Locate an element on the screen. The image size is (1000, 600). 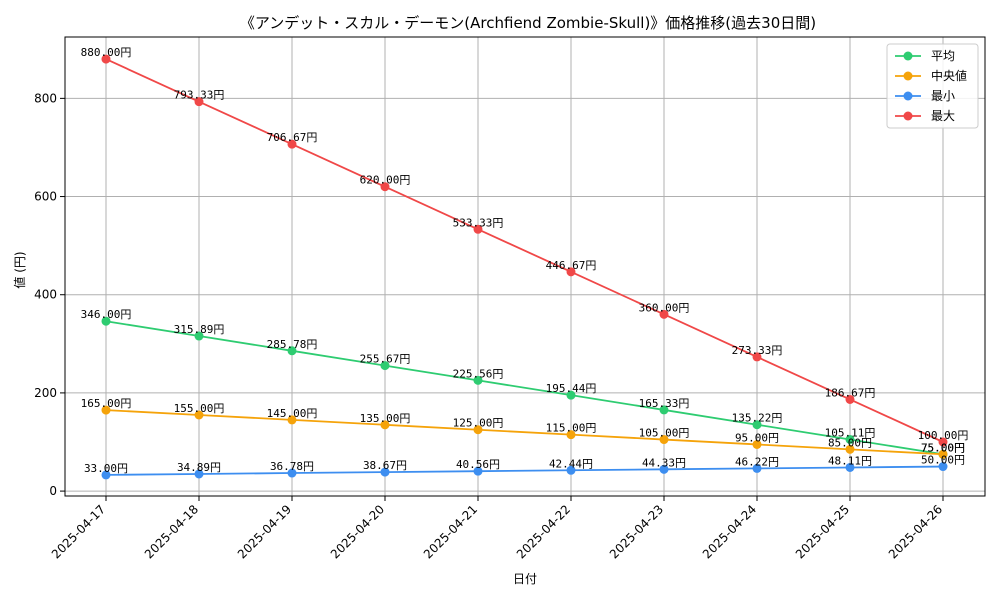
data-label: 44.33円 is located at coordinates (664, 462).